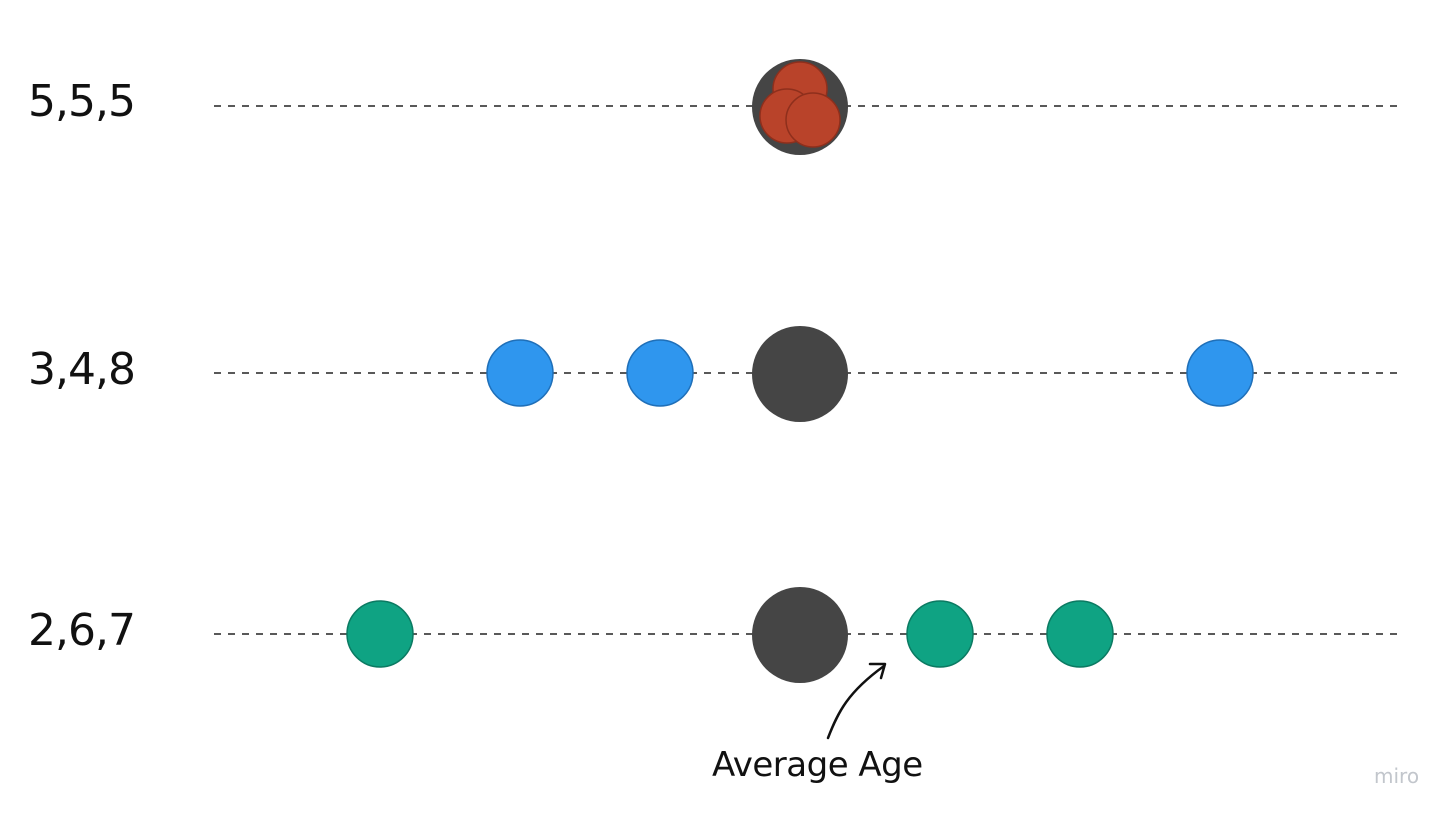  I want to click on row-label-267: 2,6,7, so click(82, 630).